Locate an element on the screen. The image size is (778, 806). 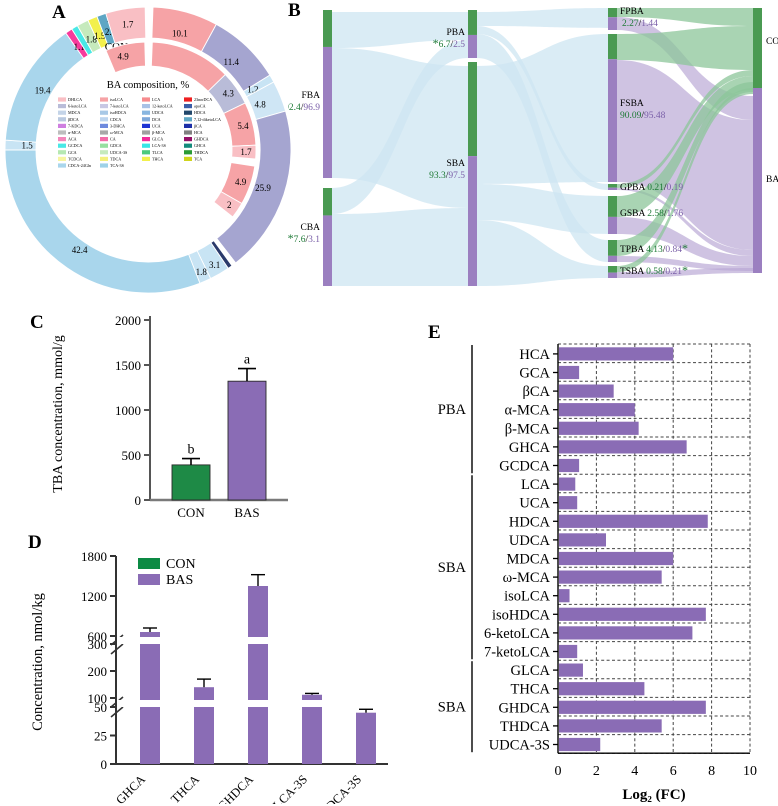
svg-text: FBA is located at coordinates (311, 96).